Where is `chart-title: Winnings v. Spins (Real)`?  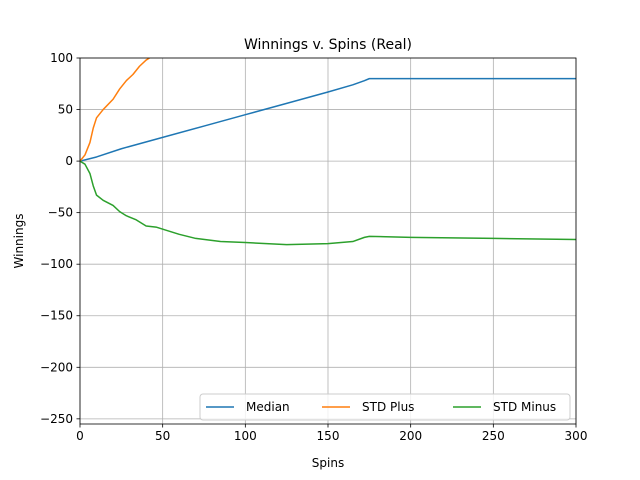
chart-title: Winnings v. Spins (Real) is located at coordinates (328, 45).